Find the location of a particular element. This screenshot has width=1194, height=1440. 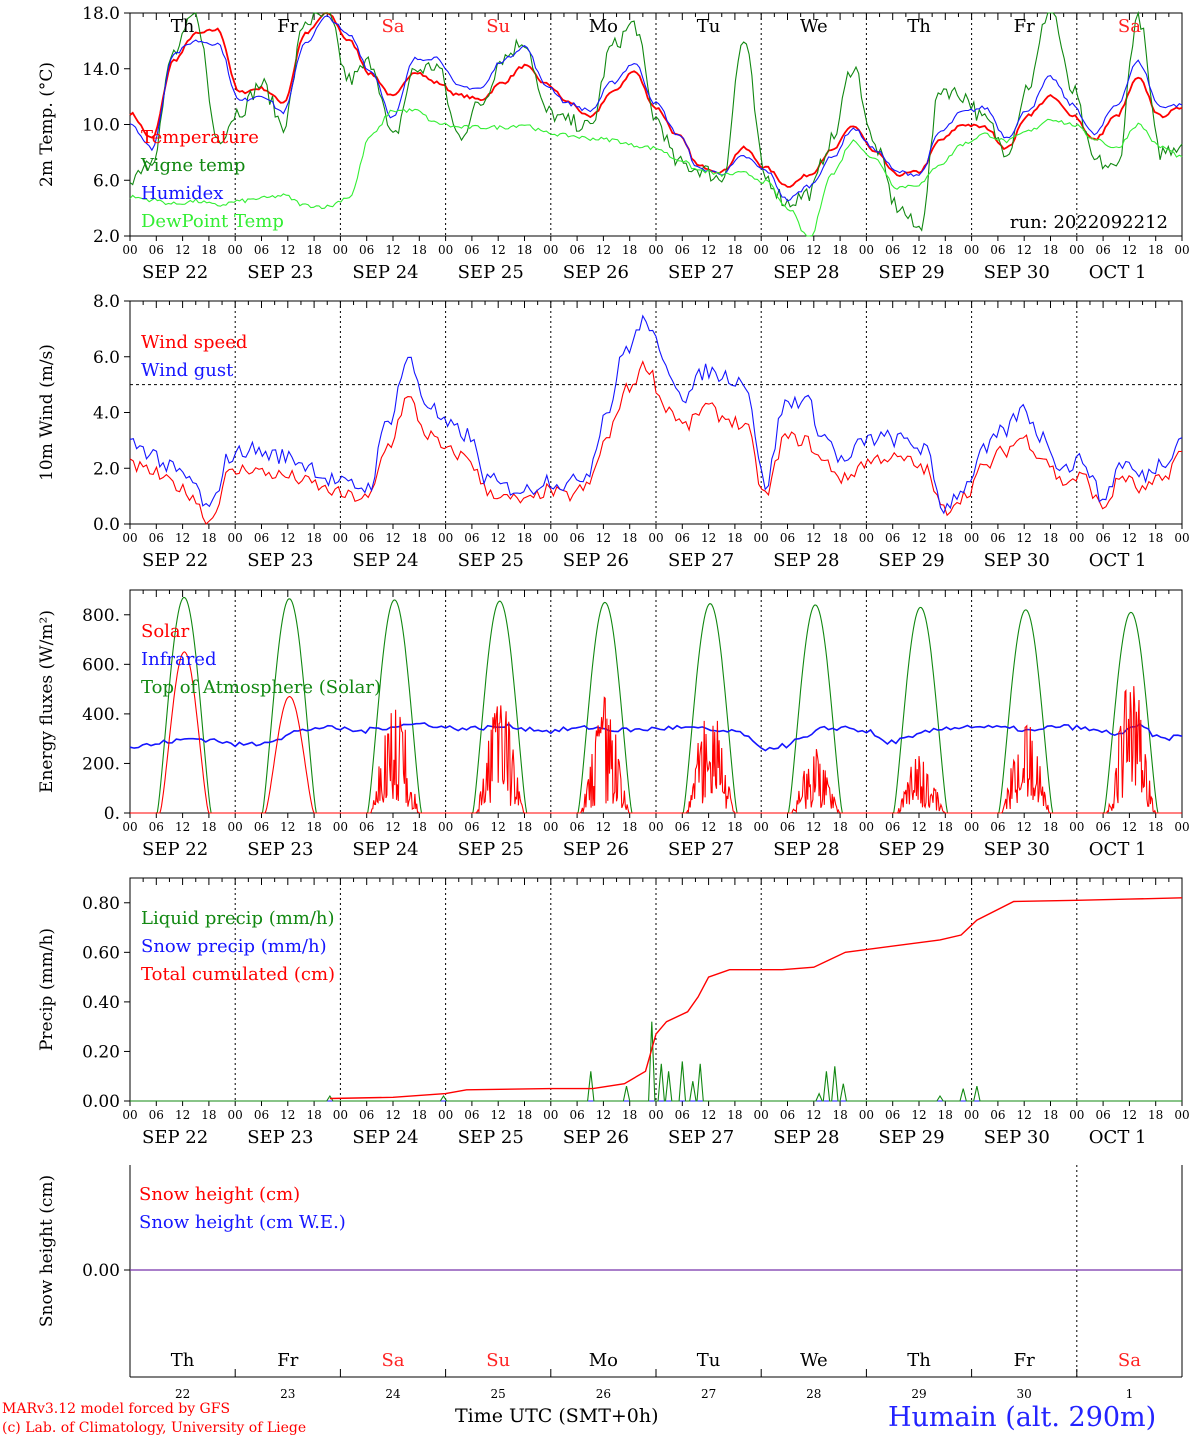

snow-day-number: 22 is located at coordinates (182, 1394).